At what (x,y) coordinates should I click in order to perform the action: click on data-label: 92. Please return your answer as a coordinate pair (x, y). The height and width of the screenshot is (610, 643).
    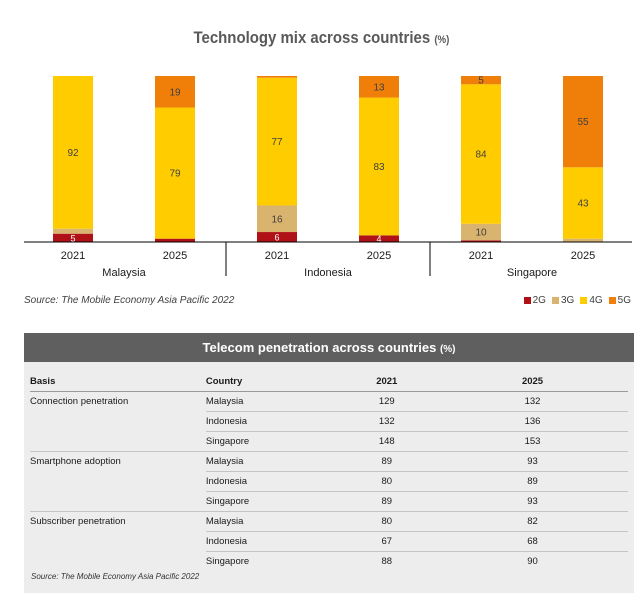
    Looking at the image, I should click on (73, 153).